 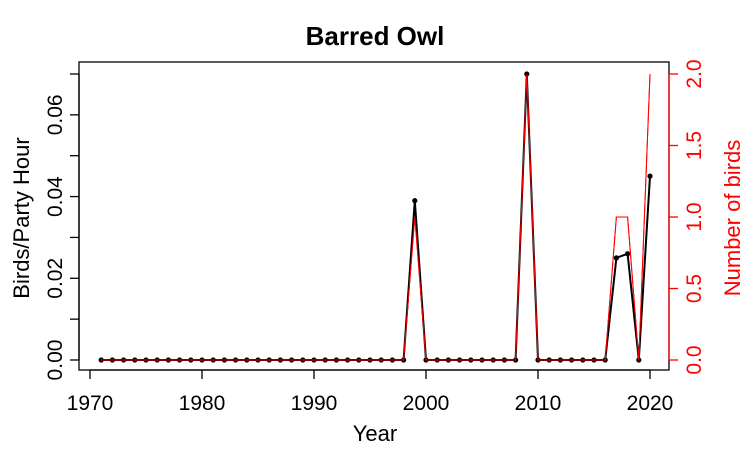 I want to click on y-tick-label: 0.04, so click(x=55, y=196).